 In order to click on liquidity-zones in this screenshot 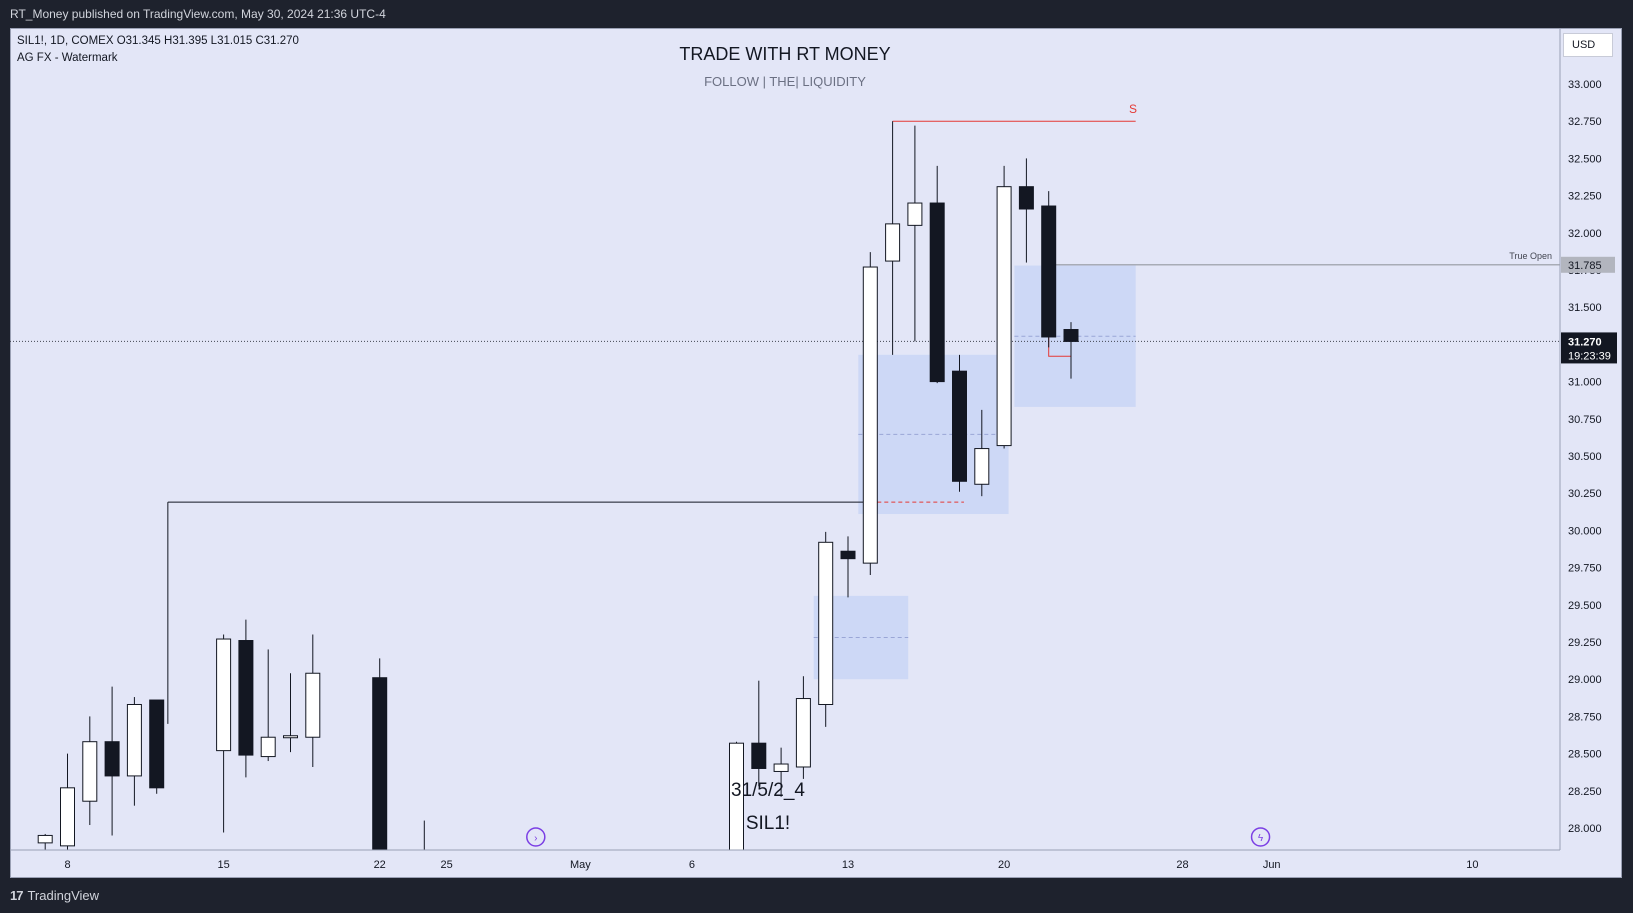, I will do `click(974, 472)`.